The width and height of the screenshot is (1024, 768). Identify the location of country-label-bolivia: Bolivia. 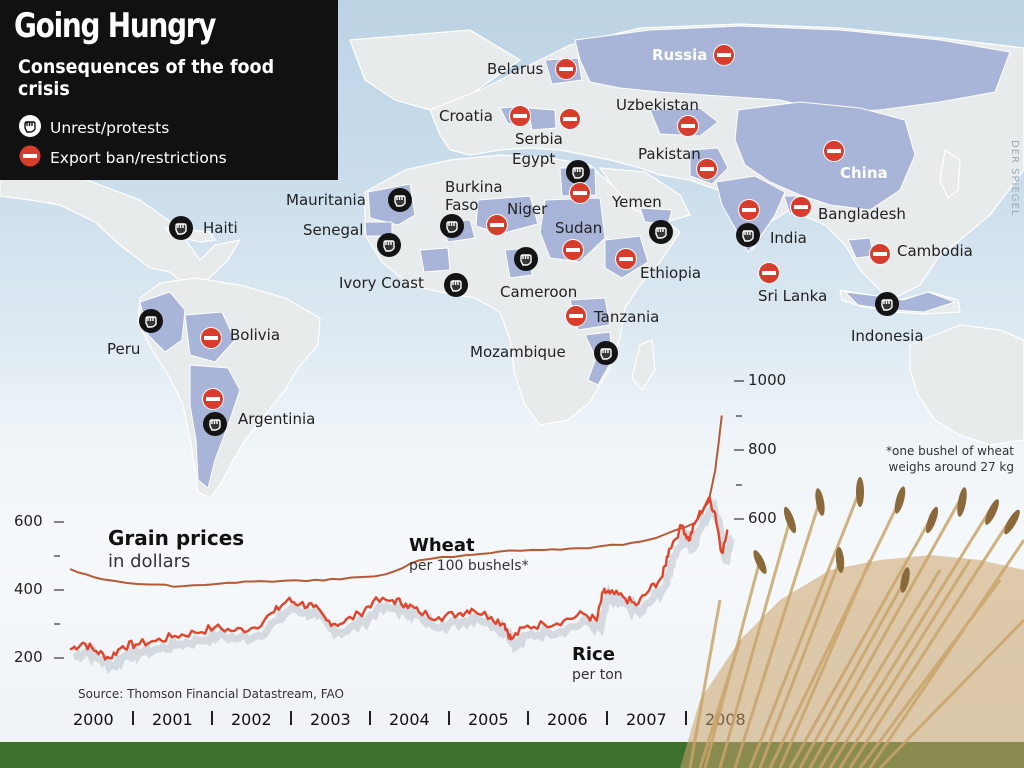
(255, 335).